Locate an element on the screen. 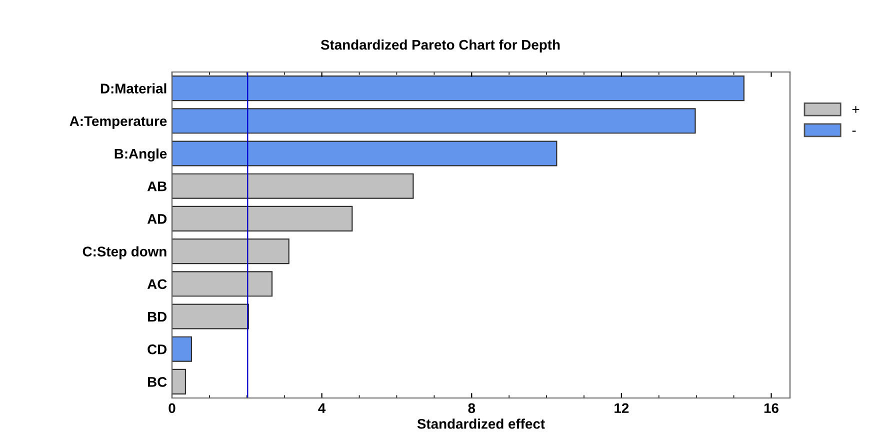 The image size is (881, 438). y-tick-label: C:Step down is located at coordinates (124, 253).